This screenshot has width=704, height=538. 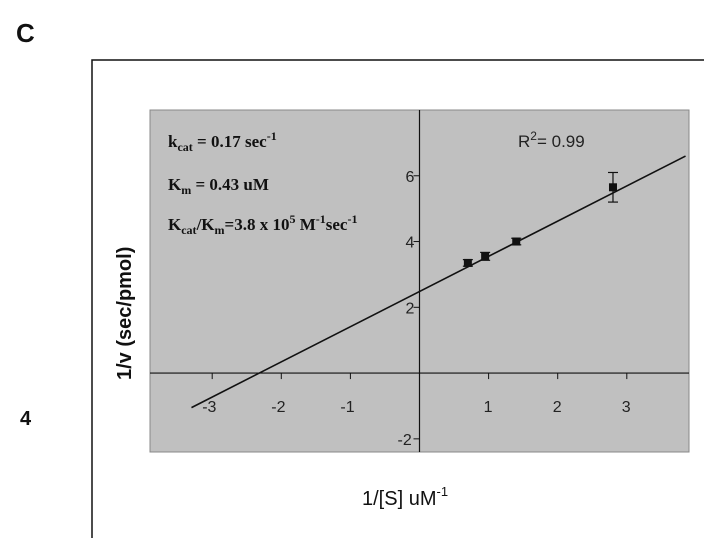 What do you see at coordinates (551, 140) in the screenshot?
I see `r-squared-label: R2= 0.99` at bounding box center [551, 140].